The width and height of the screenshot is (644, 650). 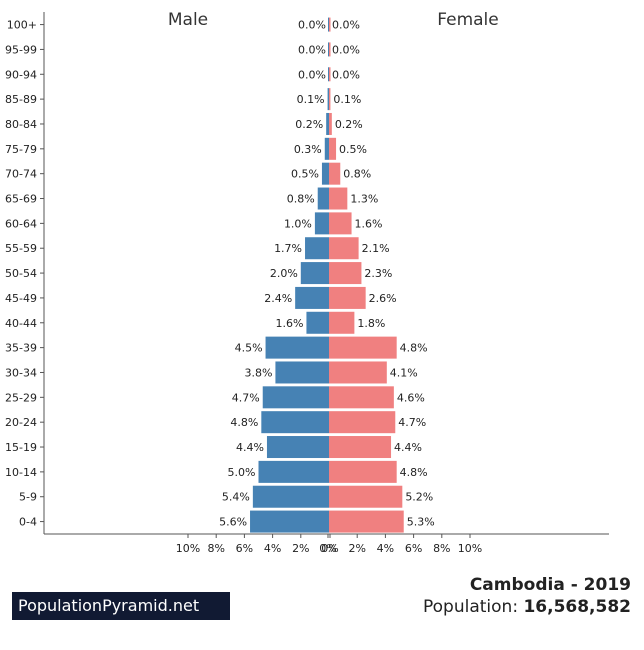 I want to click on age-group-label: 25-29, so click(x=21, y=397).